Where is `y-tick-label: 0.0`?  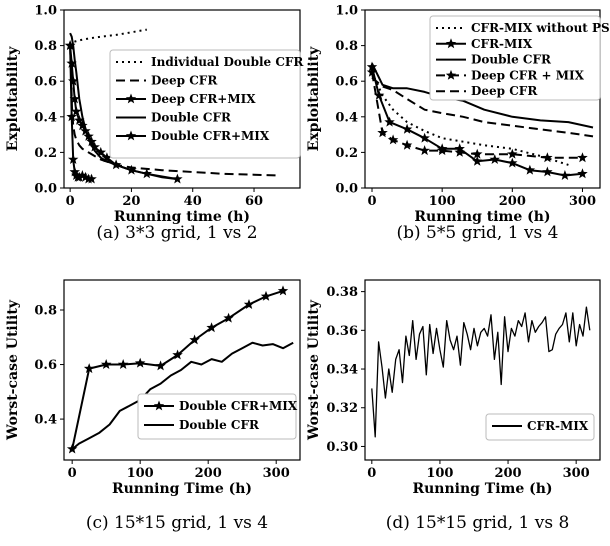 y-tick-label: 0.0 is located at coordinates (45, 189).